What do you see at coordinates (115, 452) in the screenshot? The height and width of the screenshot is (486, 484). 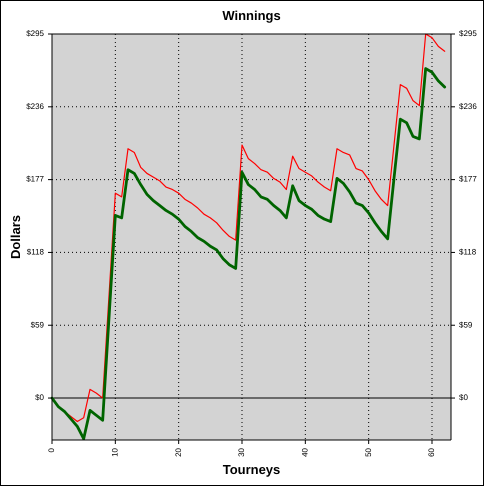 I see `x-tick-label: 10` at bounding box center [115, 452].